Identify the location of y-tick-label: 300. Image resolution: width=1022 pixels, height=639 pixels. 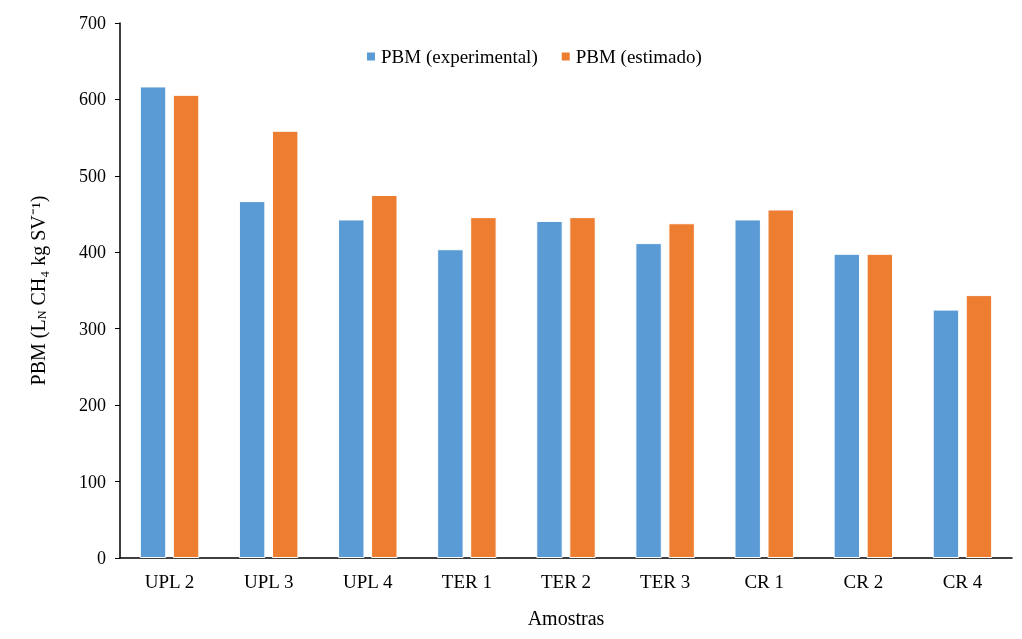
(92, 328).